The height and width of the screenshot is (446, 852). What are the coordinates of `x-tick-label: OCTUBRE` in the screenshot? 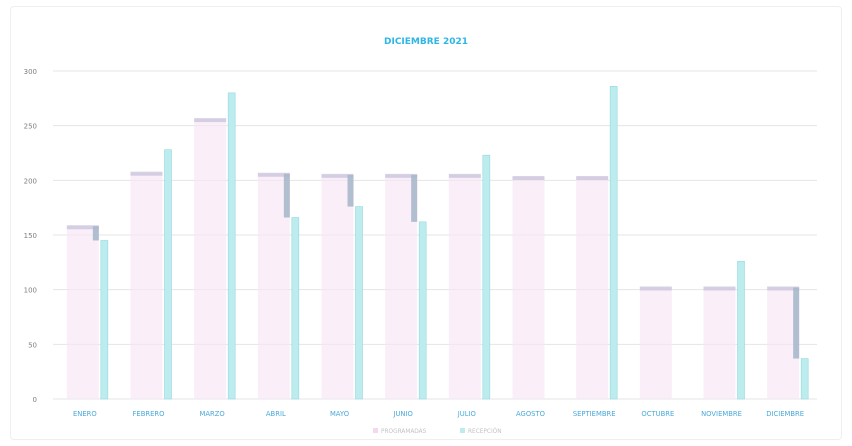 It's located at (657, 414).